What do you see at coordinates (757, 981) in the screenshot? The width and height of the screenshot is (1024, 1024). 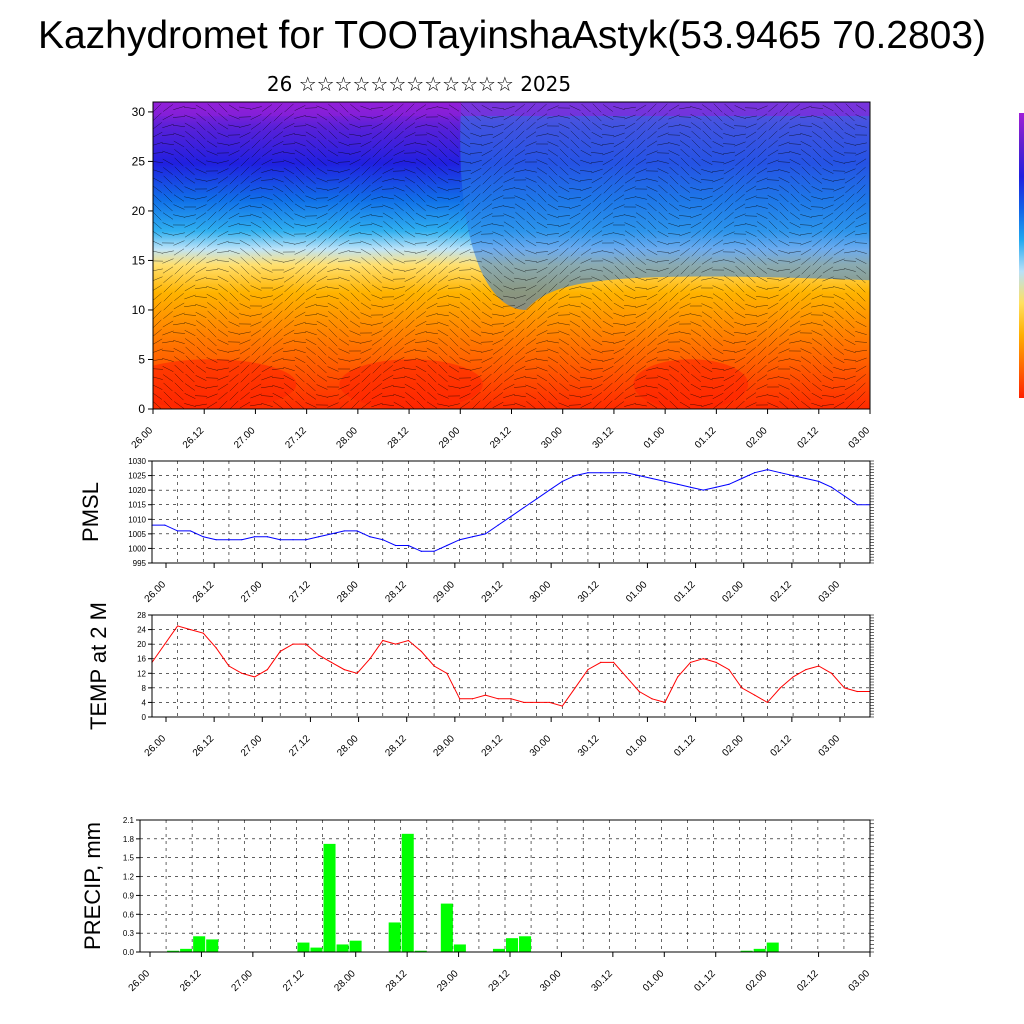 I see `precip-xtick-label: 02.00` at bounding box center [757, 981].